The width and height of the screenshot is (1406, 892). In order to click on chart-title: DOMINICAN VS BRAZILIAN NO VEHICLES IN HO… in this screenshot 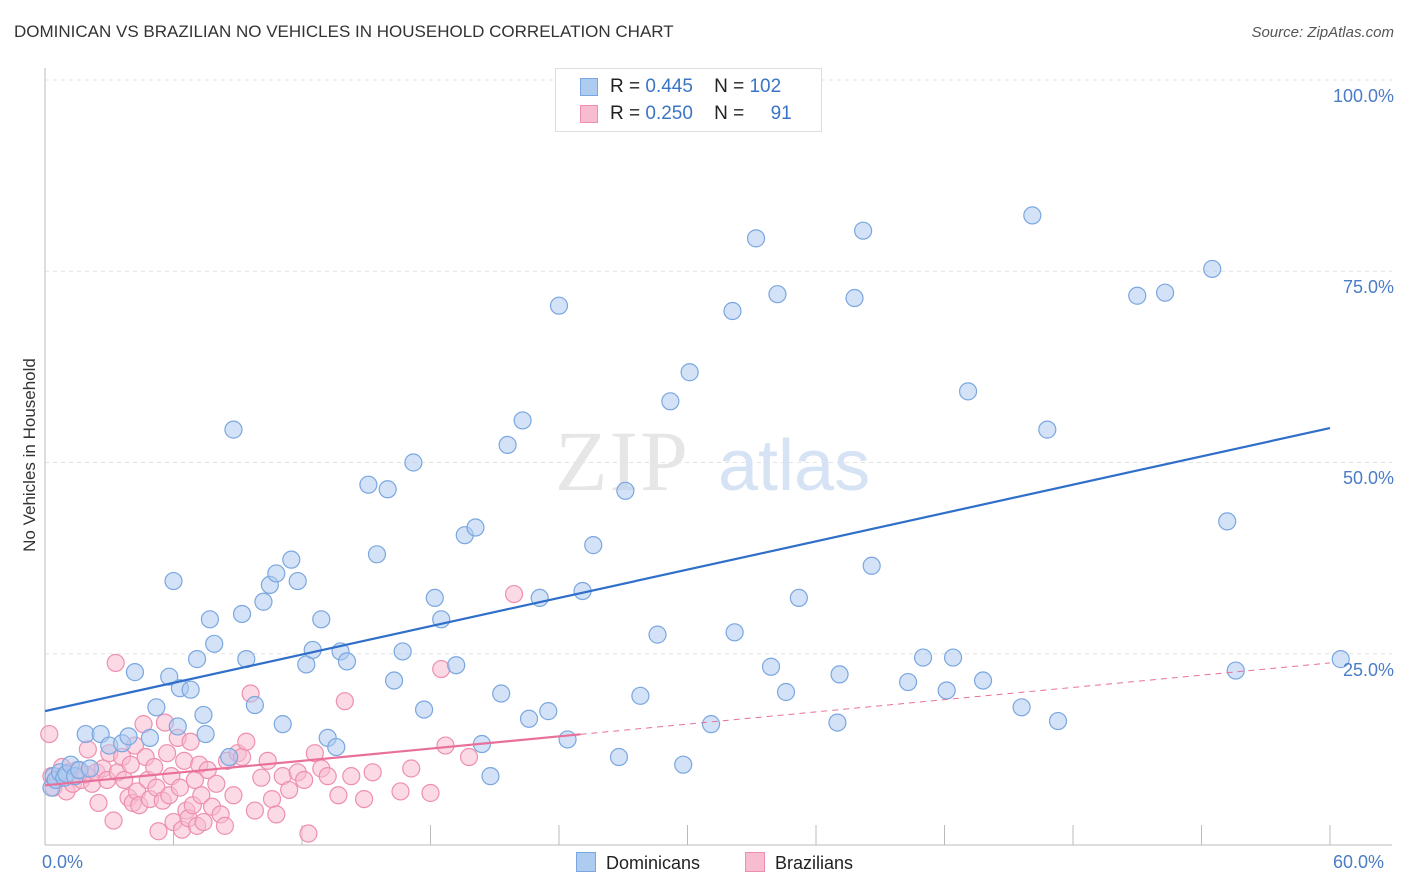, I will do `click(344, 31)`.